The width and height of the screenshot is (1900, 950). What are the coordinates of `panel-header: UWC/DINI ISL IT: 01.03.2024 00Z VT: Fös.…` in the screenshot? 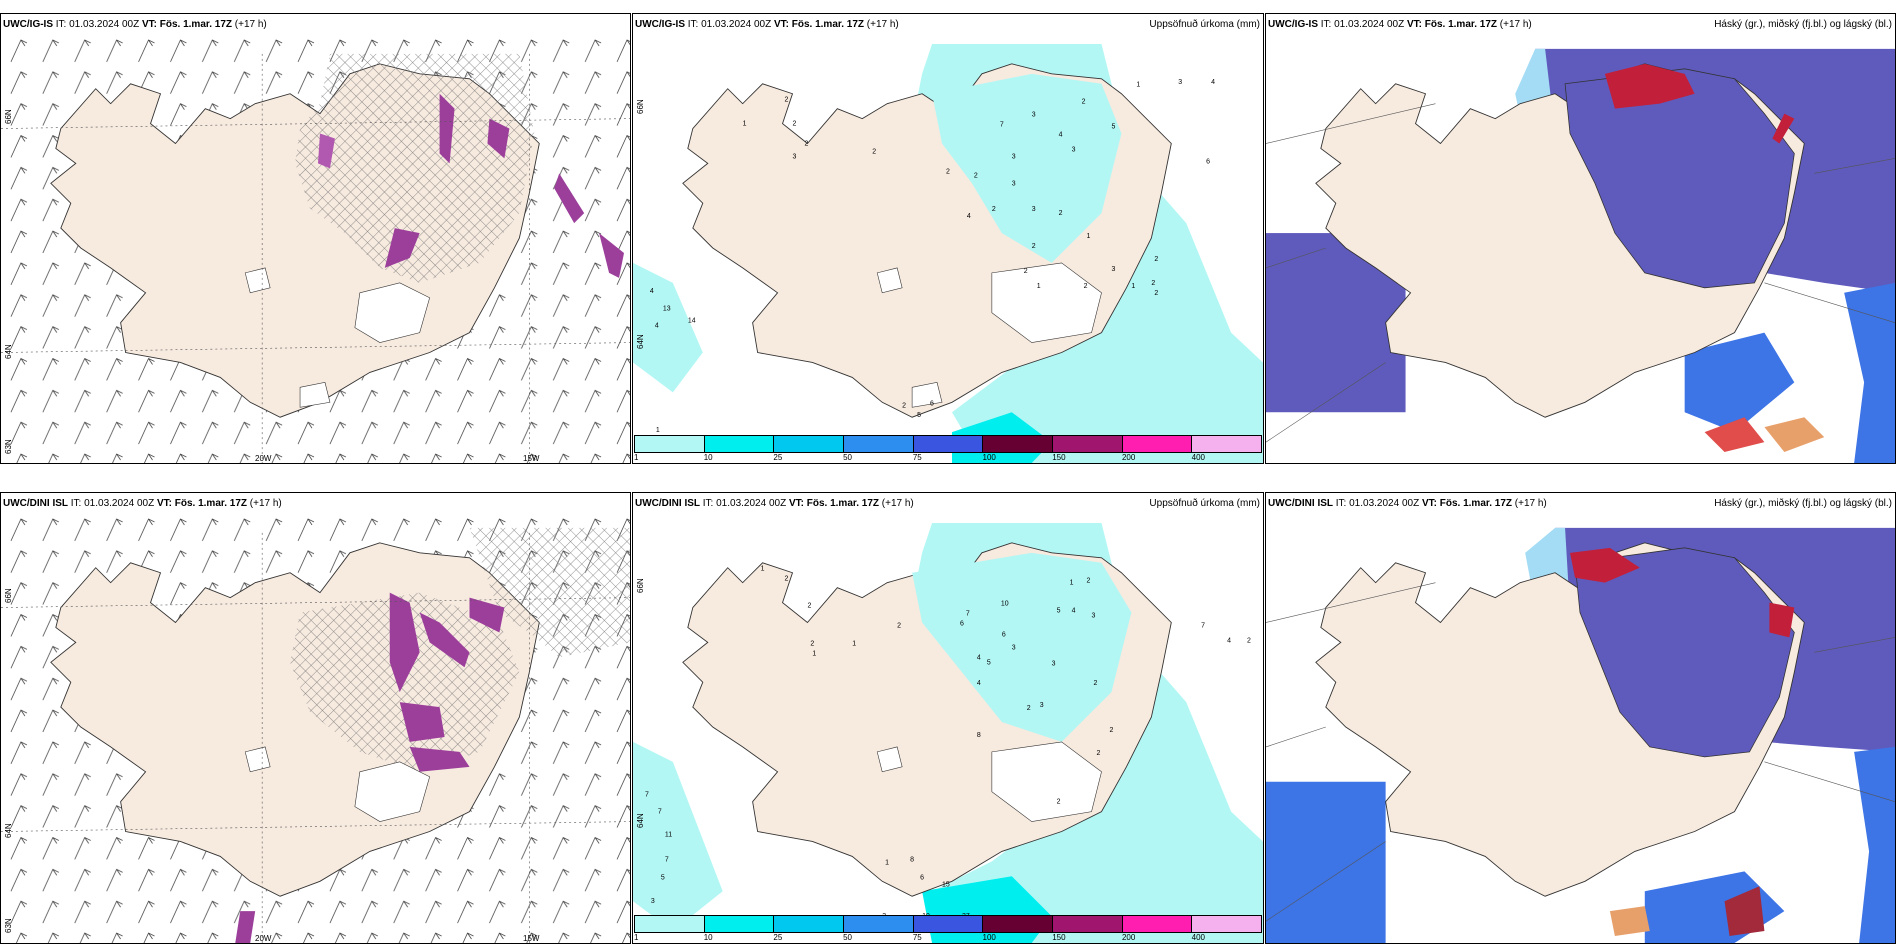 It's located at (1580, 504).